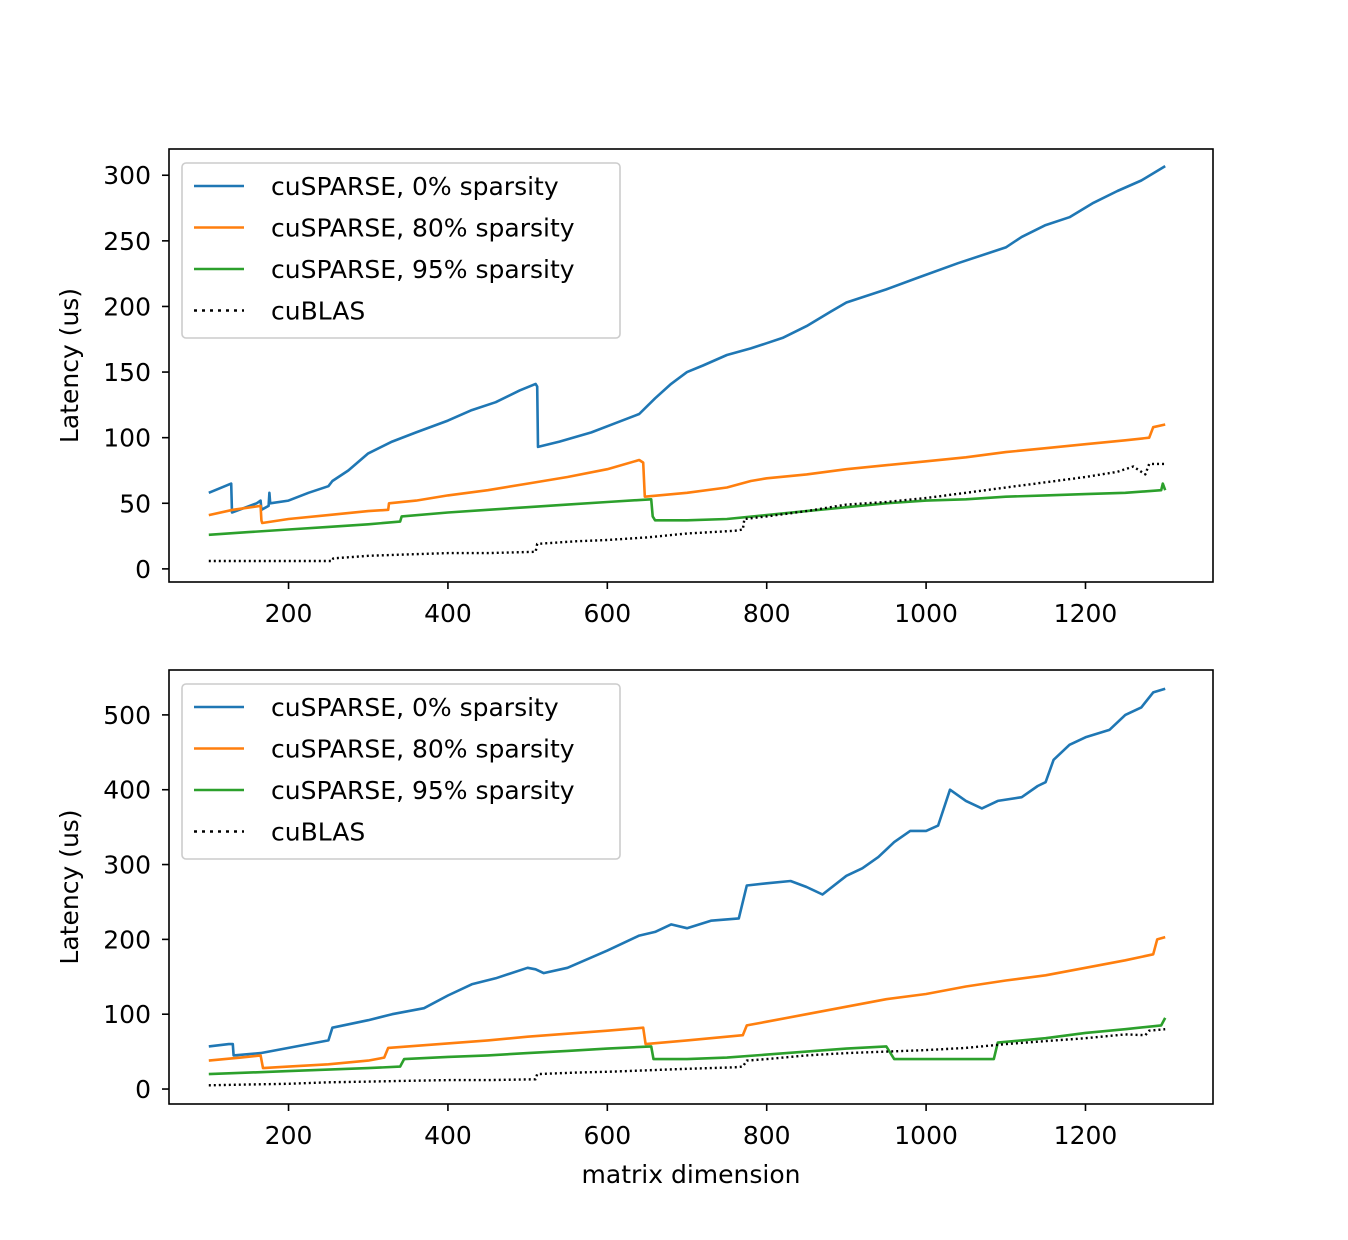 The image size is (1348, 1240). What do you see at coordinates (767, 613) in the screenshot?
I see `chart1-x-tick-label-800: 800` at bounding box center [767, 613].